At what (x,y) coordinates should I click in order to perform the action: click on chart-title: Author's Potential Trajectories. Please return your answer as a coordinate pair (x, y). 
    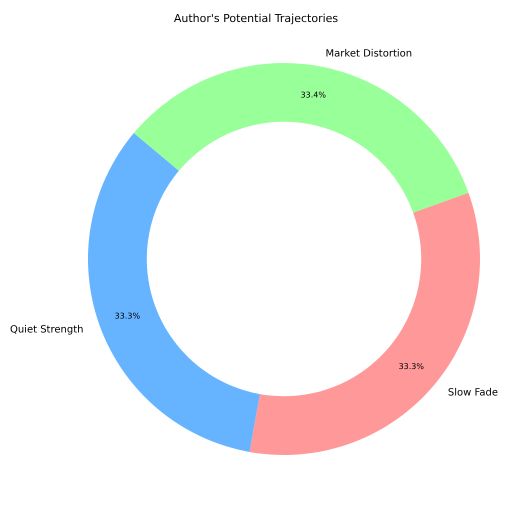
    Looking at the image, I should click on (256, 18).